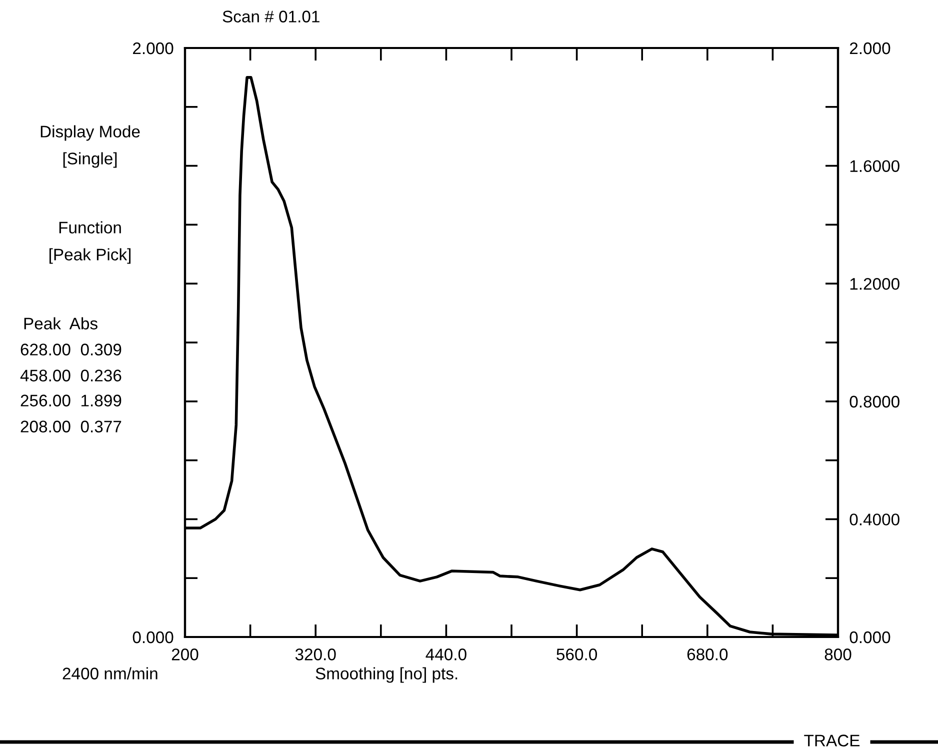 Image resolution: width=938 pixels, height=751 pixels. Describe the element at coordinates (870, 637) in the screenshot. I see `y2-tick-label: 0.000` at that location.